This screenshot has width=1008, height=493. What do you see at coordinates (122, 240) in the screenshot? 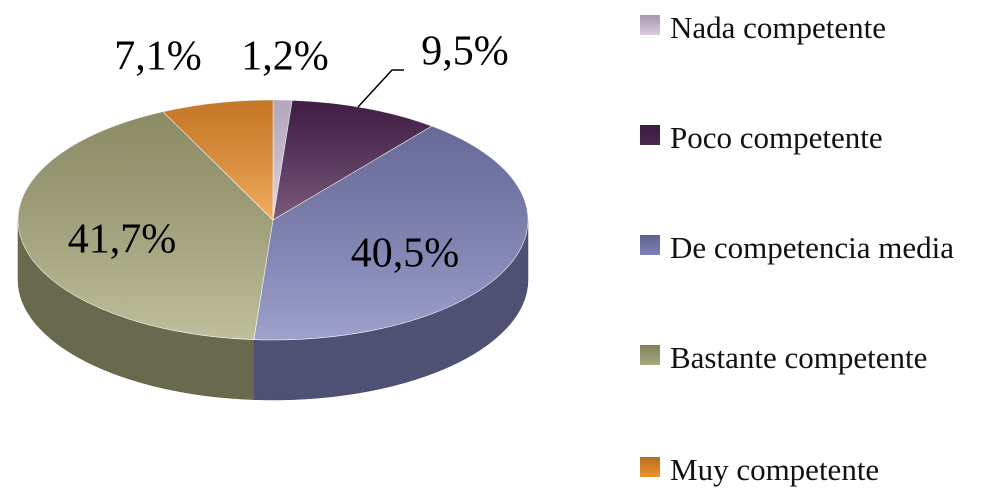
I see `data-label: 41,7%` at bounding box center [122, 240].